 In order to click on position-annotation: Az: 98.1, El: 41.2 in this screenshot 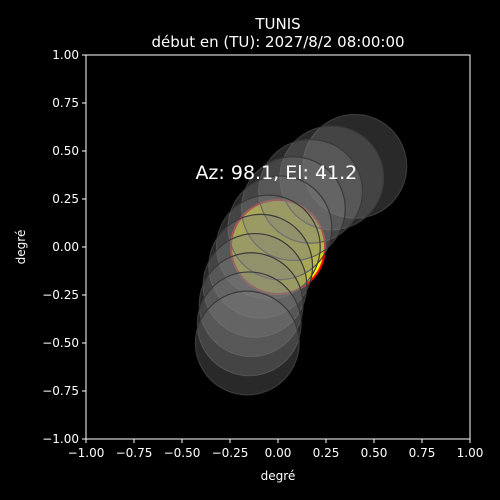, I will do `click(276, 173)`.